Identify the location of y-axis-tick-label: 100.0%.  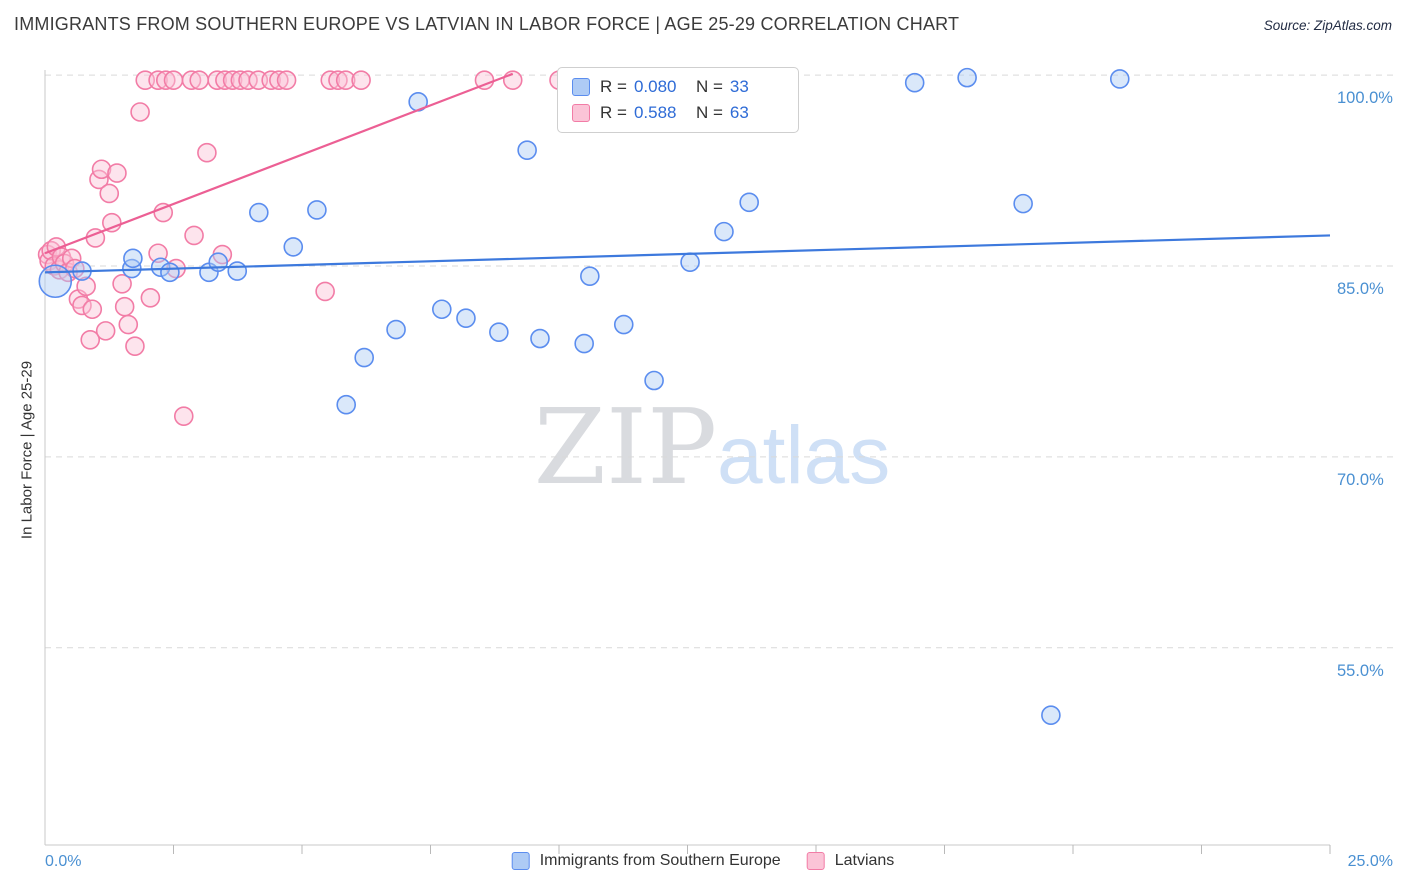
(1365, 98).